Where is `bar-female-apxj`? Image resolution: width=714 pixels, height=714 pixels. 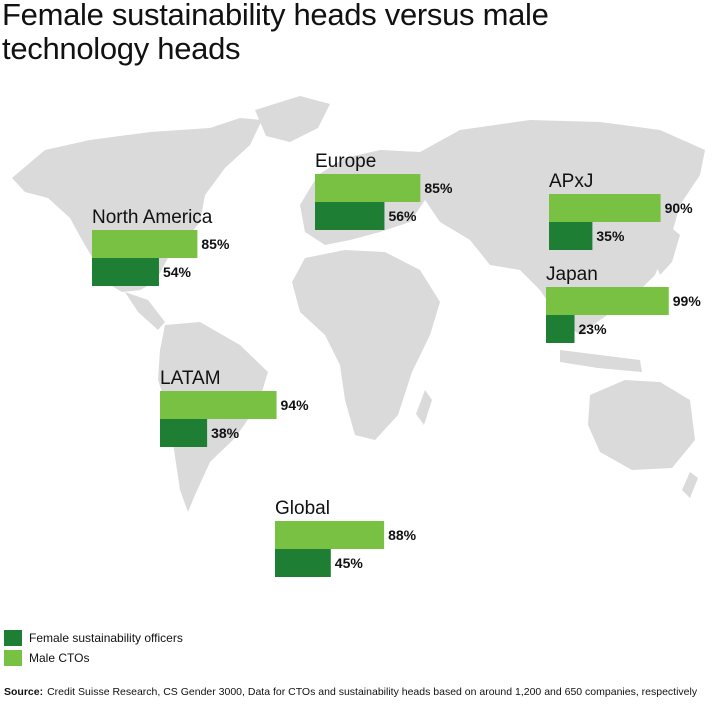 bar-female-apxj is located at coordinates (571, 236).